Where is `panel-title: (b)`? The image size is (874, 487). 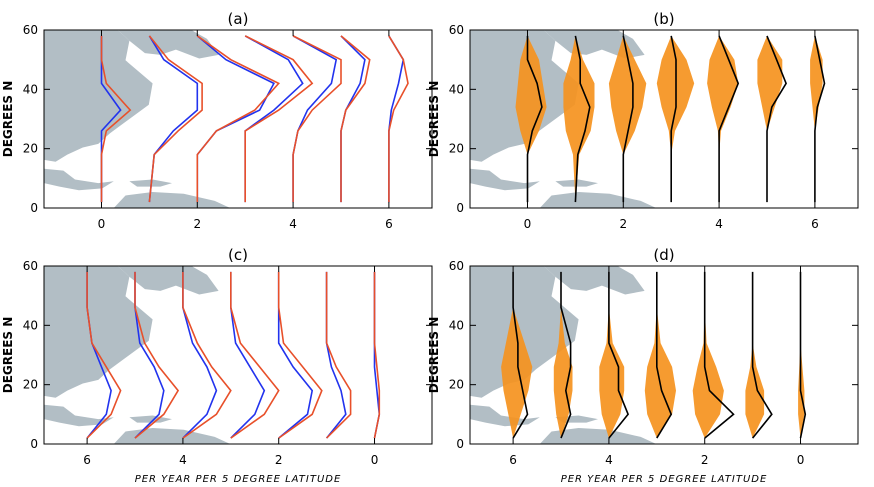 panel-title: (b) is located at coordinates (663, 19).